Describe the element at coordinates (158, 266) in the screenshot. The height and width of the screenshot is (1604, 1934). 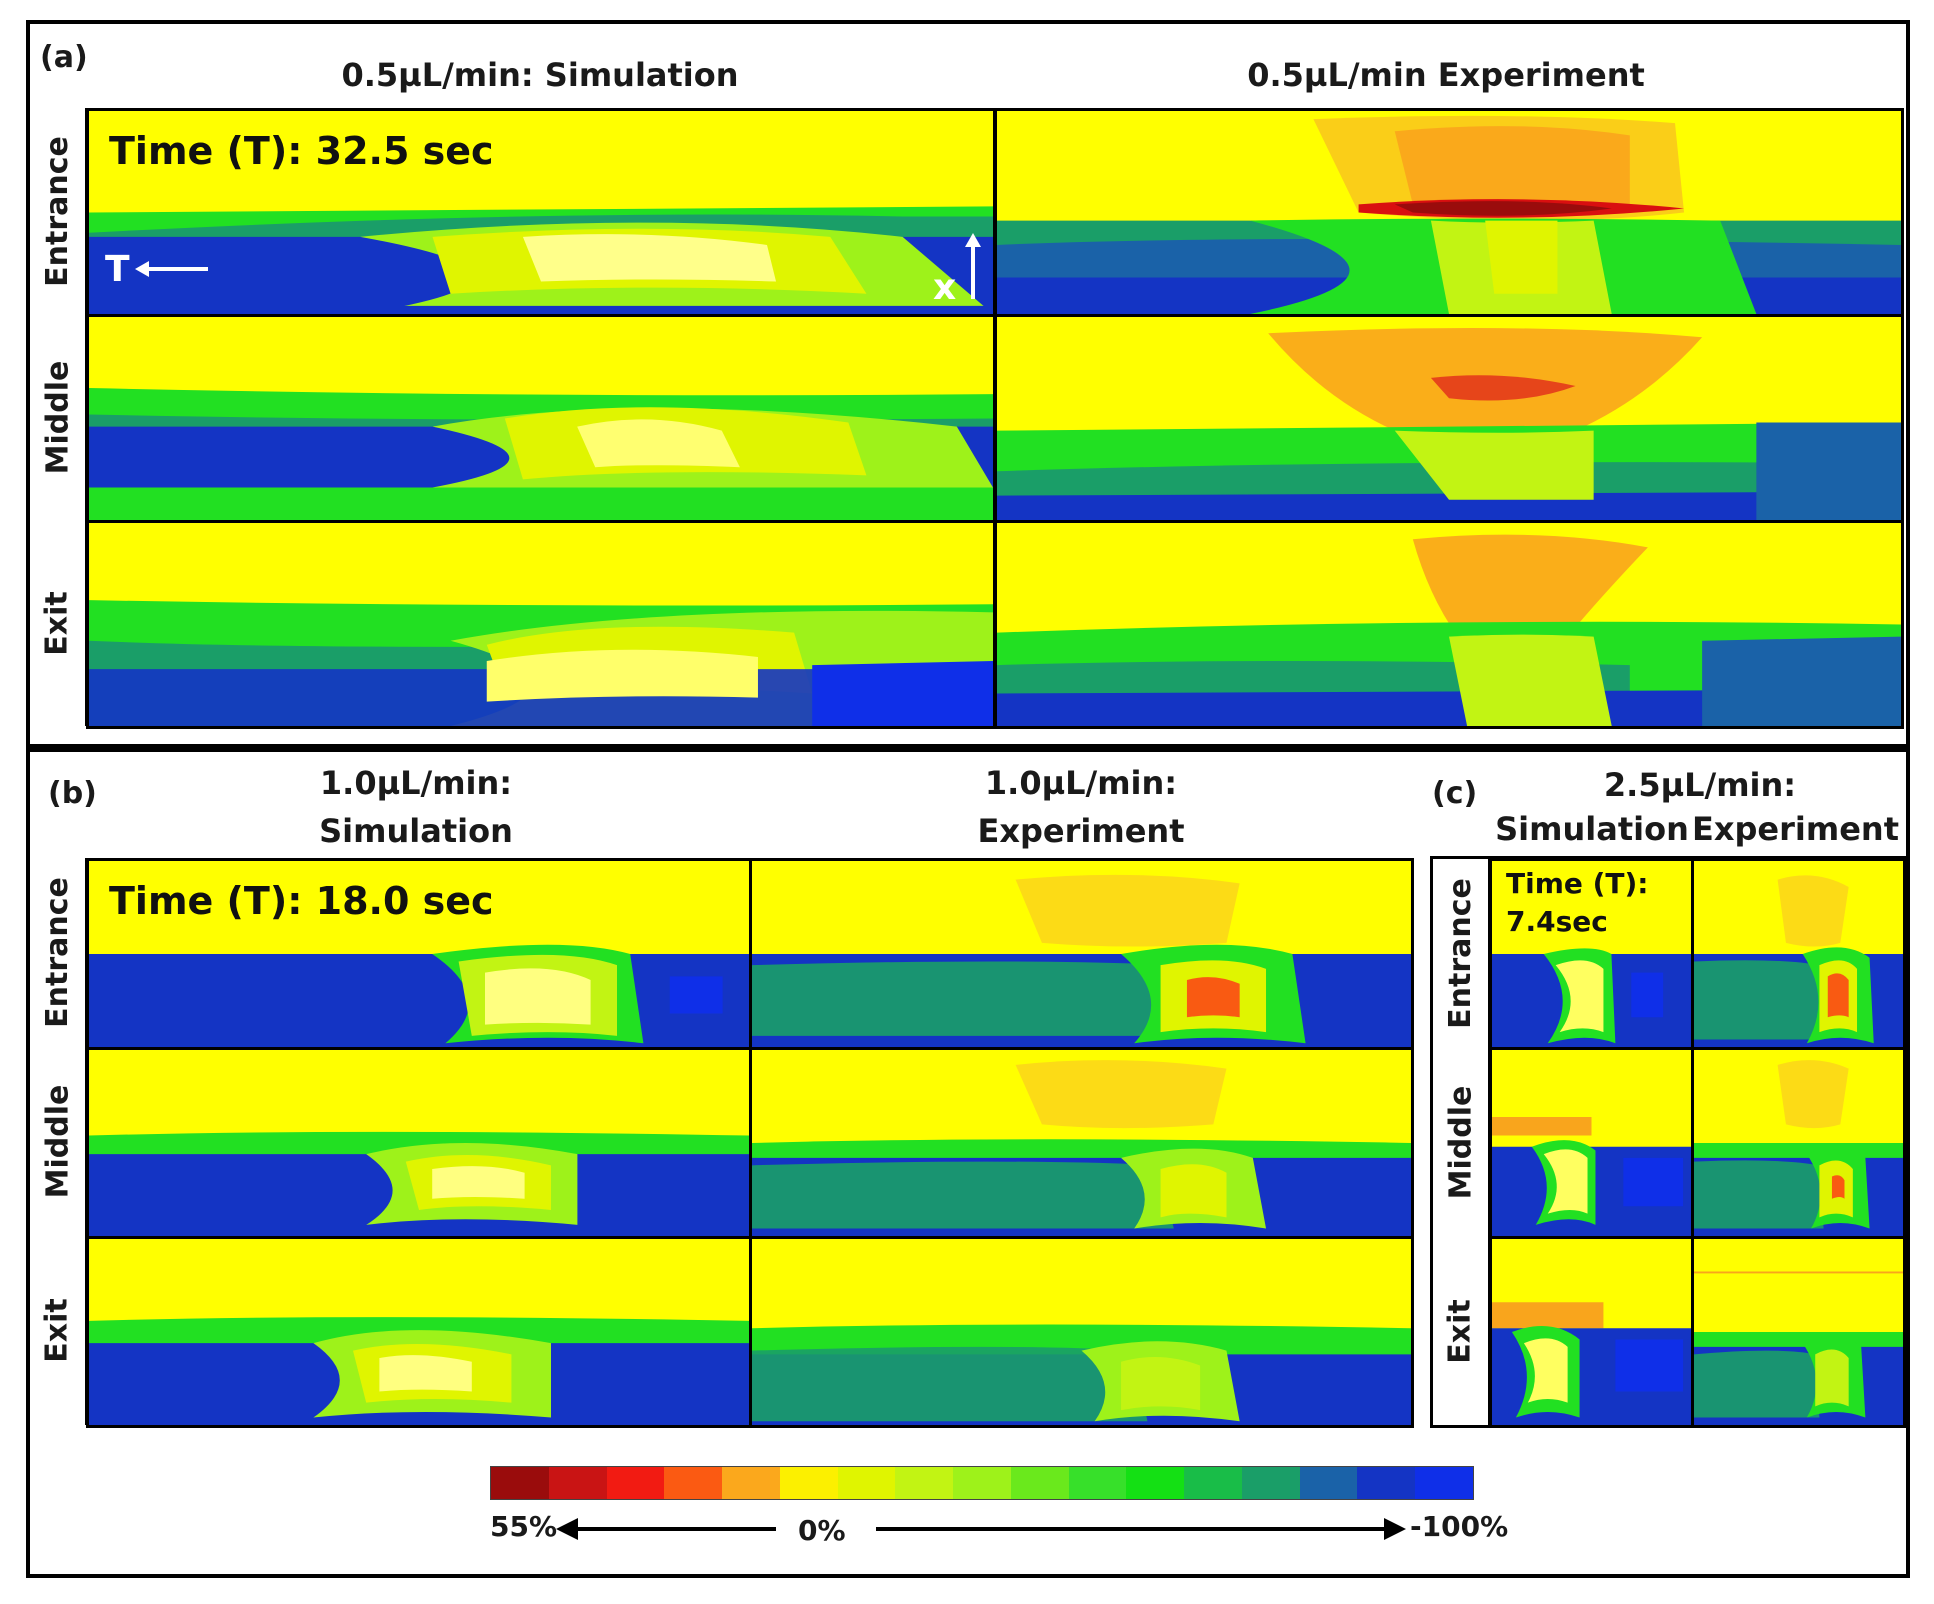
I see `time-arrow-icon: T` at that location.